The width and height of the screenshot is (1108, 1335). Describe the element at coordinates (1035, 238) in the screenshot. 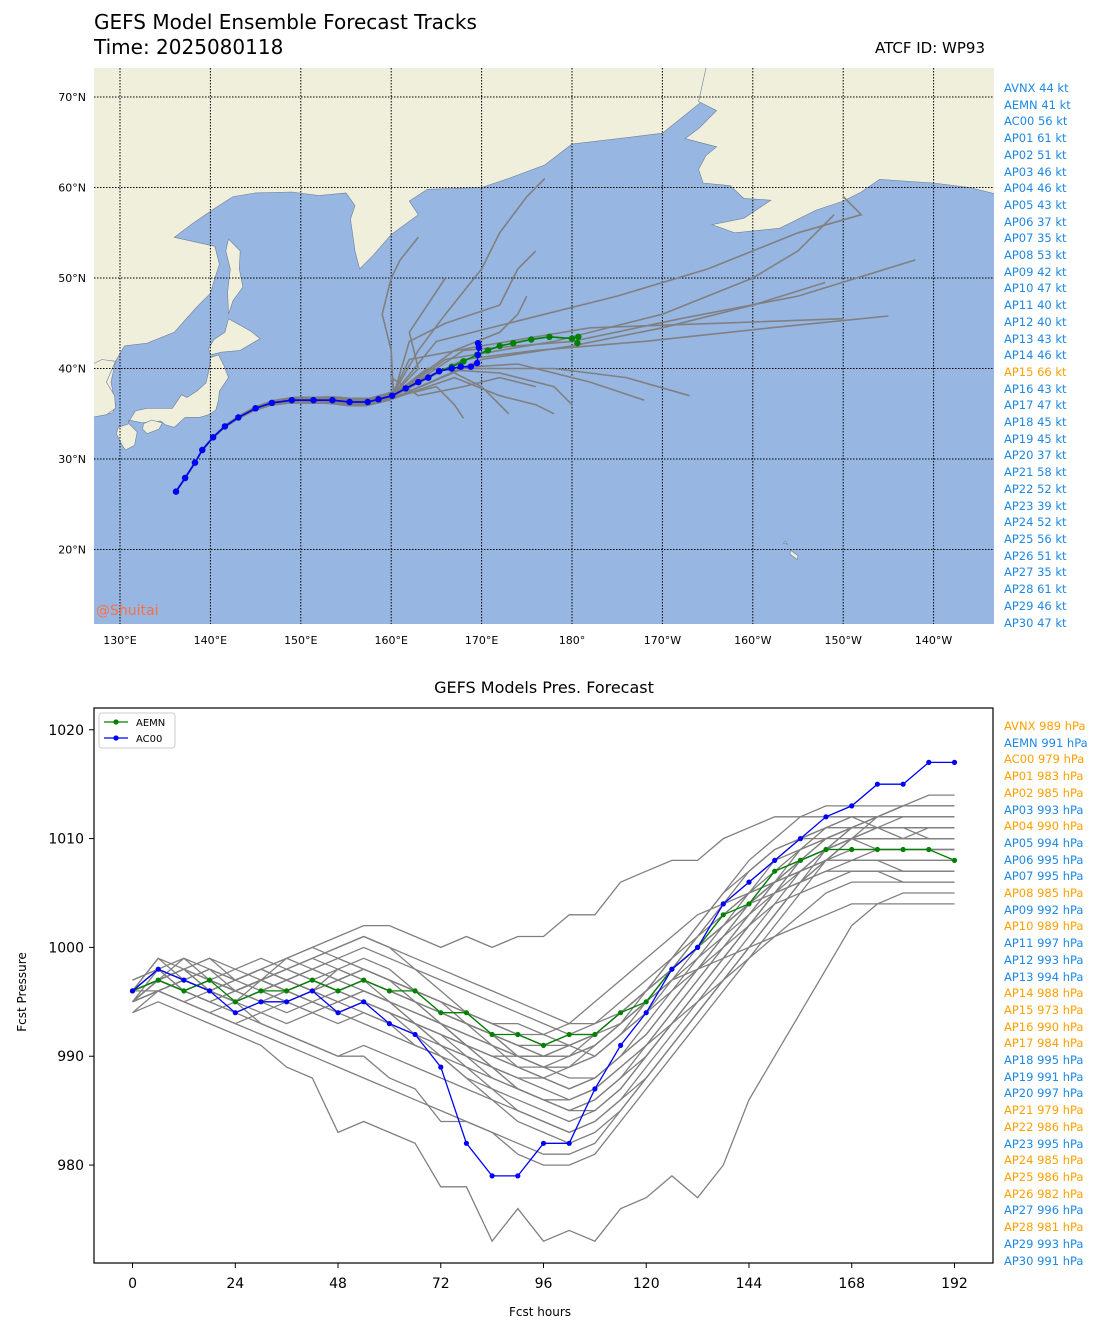

I see `wind-legend-item: AP07 35 kt` at that location.